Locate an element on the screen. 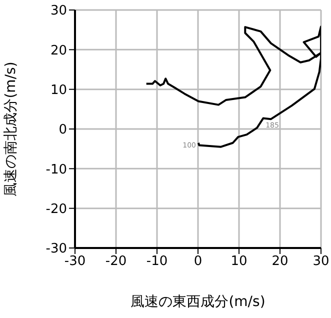 The height and width of the screenshot is (318, 331). y-tick-label: 30 is located at coordinates (58, 11).